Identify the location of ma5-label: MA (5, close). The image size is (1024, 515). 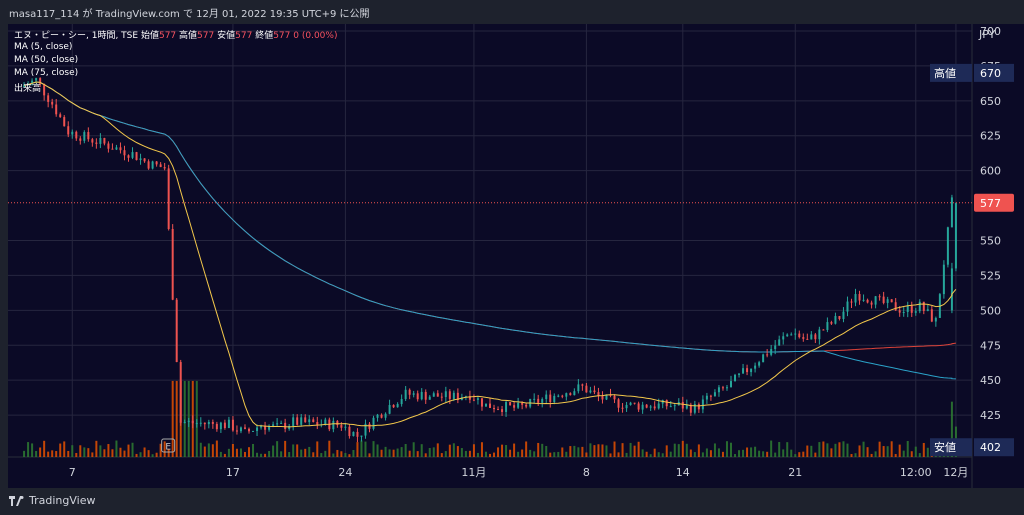
(43, 47).